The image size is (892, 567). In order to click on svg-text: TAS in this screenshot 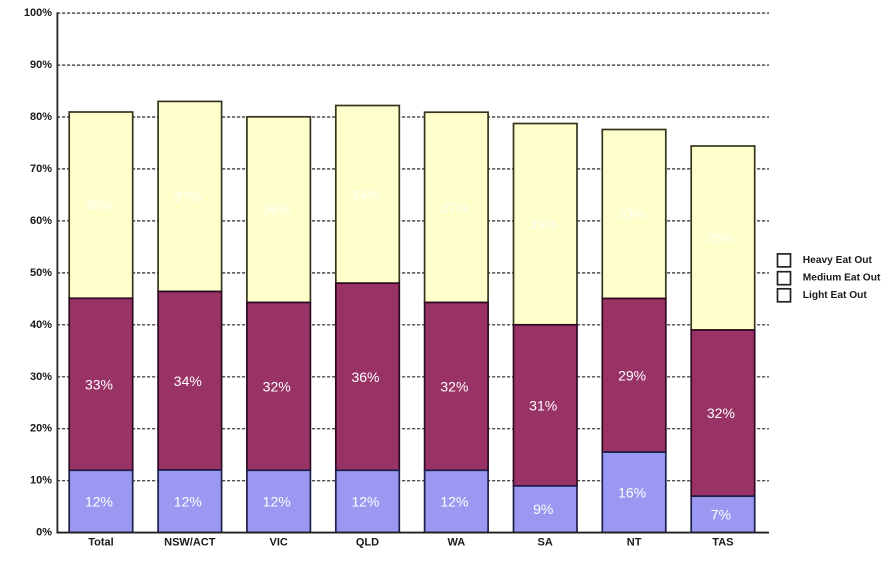, I will do `click(722, 543)`.